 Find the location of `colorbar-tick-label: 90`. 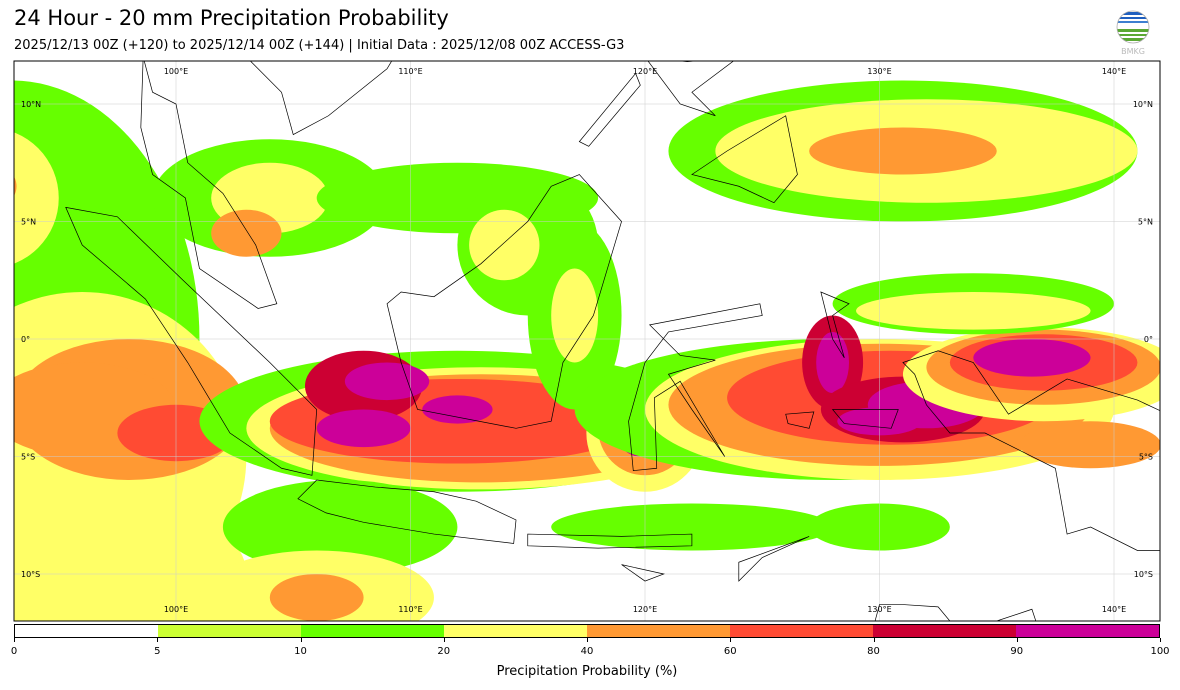

colorbar-tick-label: 90 is located at coordinates (1017, 651).